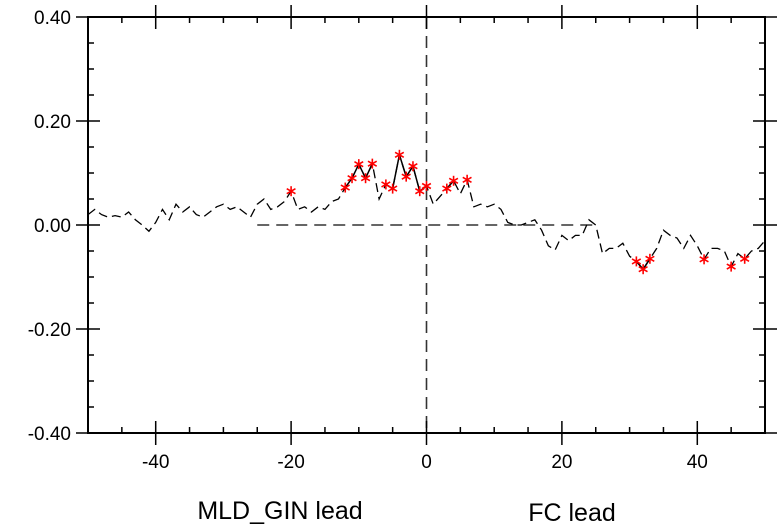 This screenshot has height=527, width=779. I want to click on x-tick-label: 0, so click(426, 462).